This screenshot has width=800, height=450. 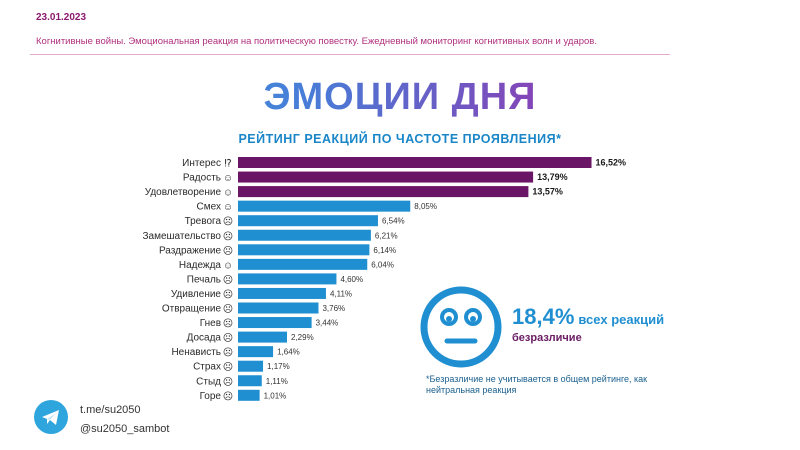 What do you see at coordinates (400, 97) in the screenshot?
I see `page-title: ЭМОЦИИ ДНЯ` at bounding box center [400, 97].